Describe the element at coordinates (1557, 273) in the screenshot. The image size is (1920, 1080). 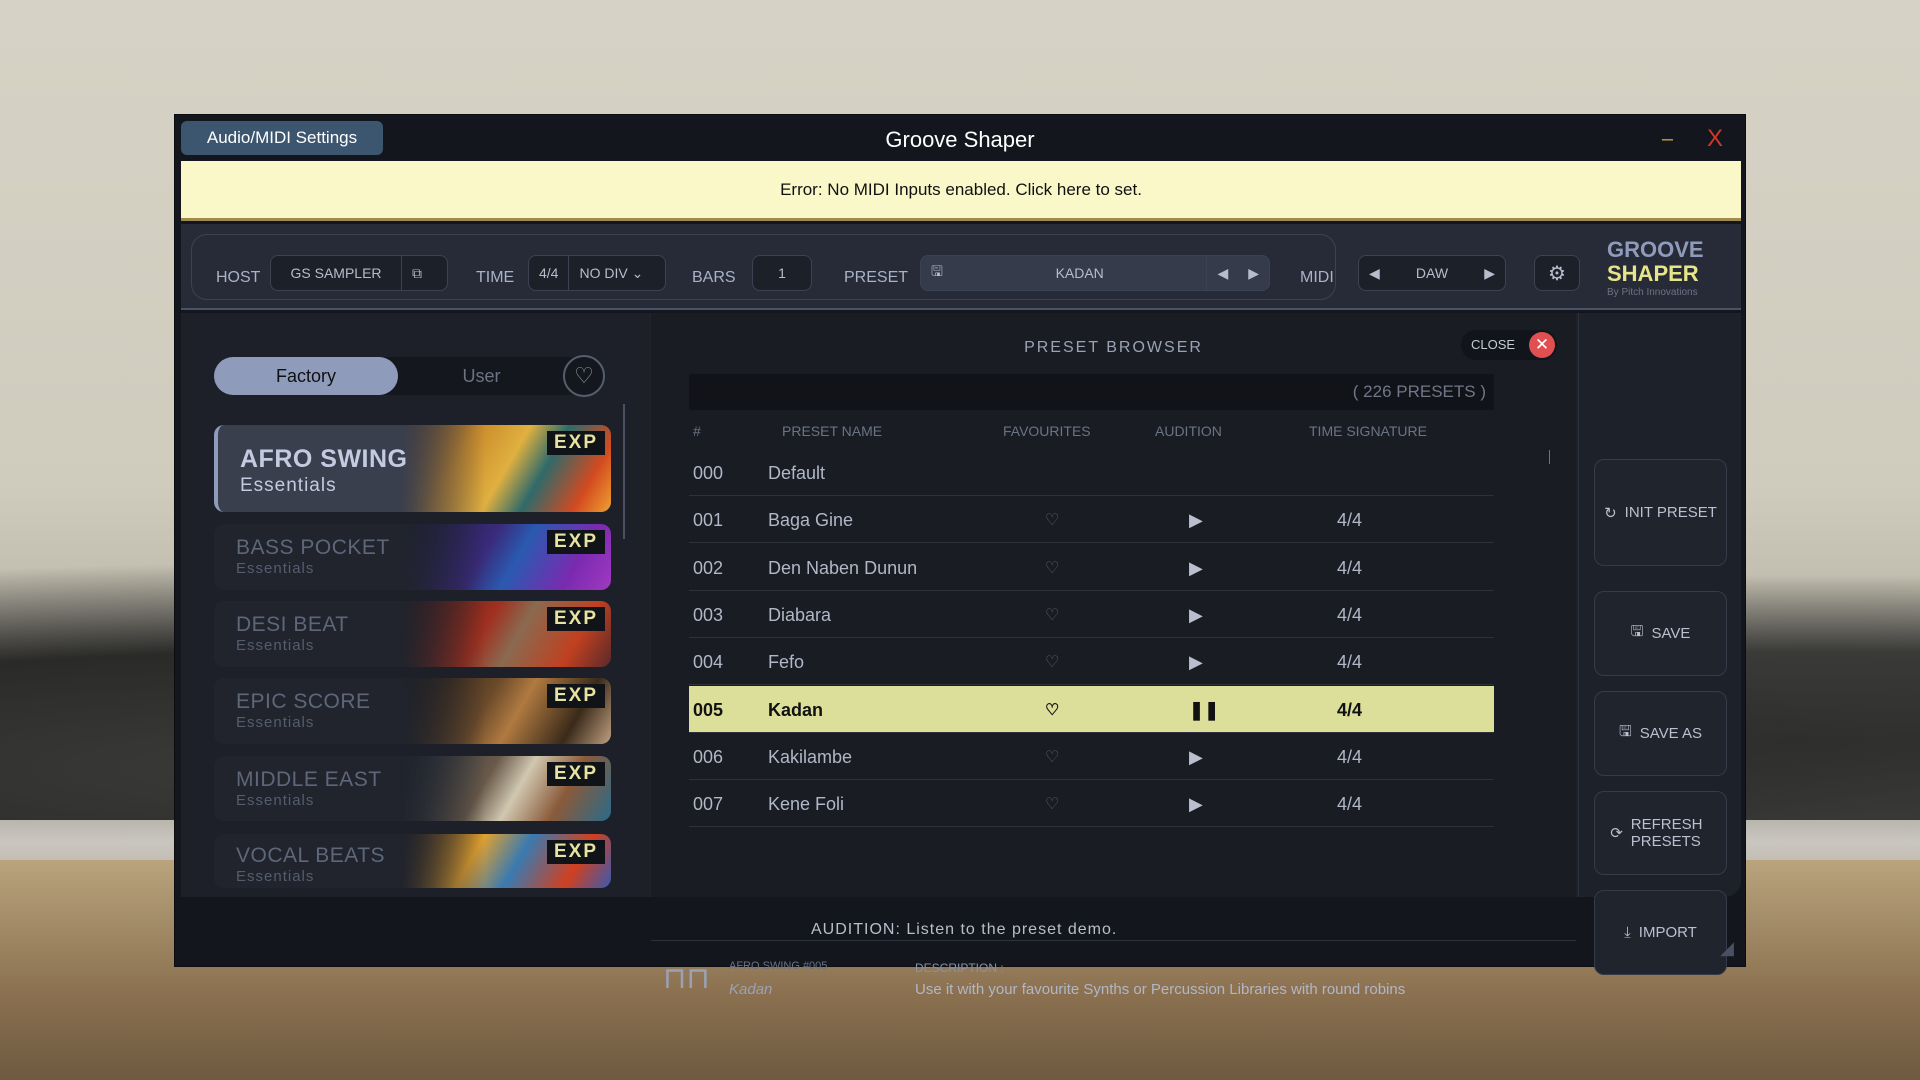
I see `settings-button: ⚙` at that location.